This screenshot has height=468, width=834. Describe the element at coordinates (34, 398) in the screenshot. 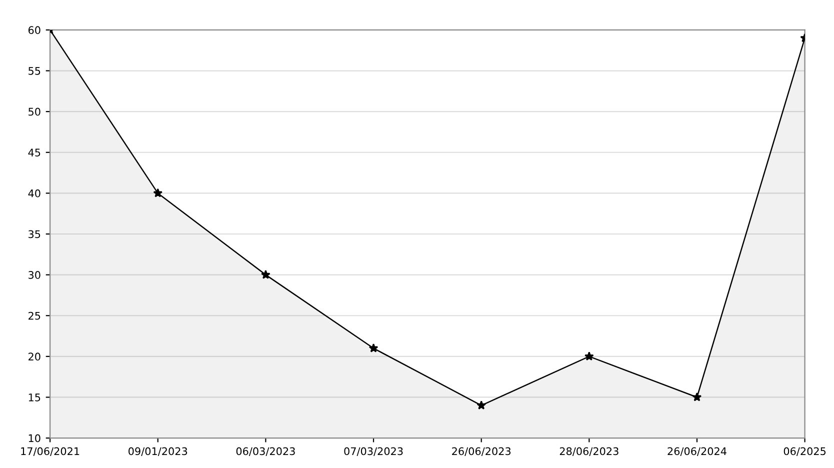

I see `y-tick-label: 15` at that location.